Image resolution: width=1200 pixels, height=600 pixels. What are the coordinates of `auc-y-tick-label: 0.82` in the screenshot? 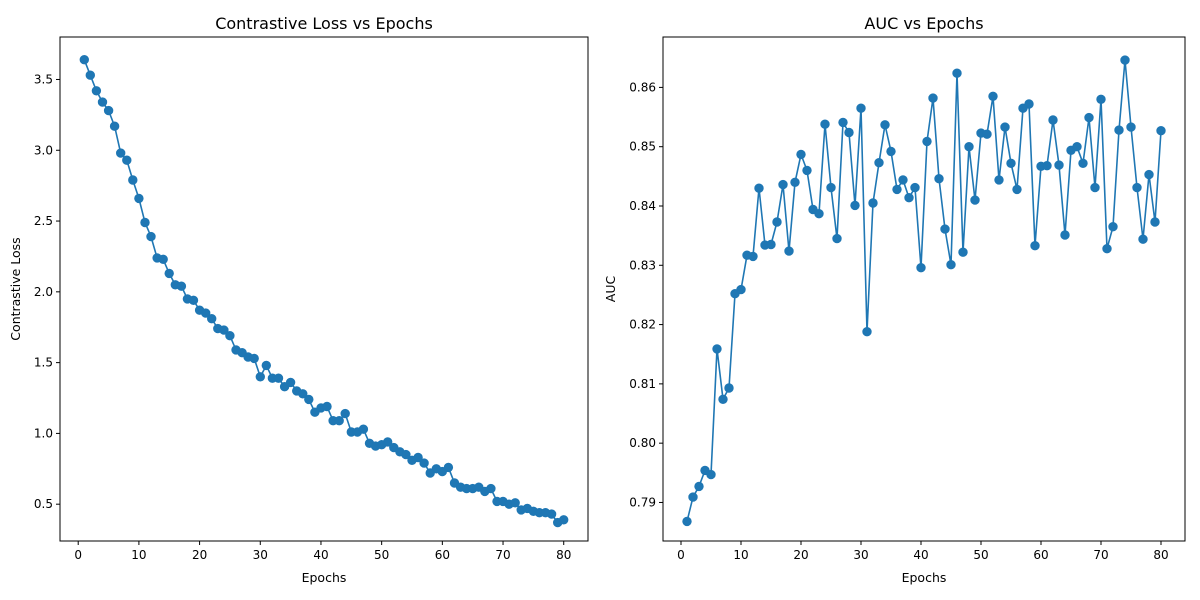 It's located at (642, 325).